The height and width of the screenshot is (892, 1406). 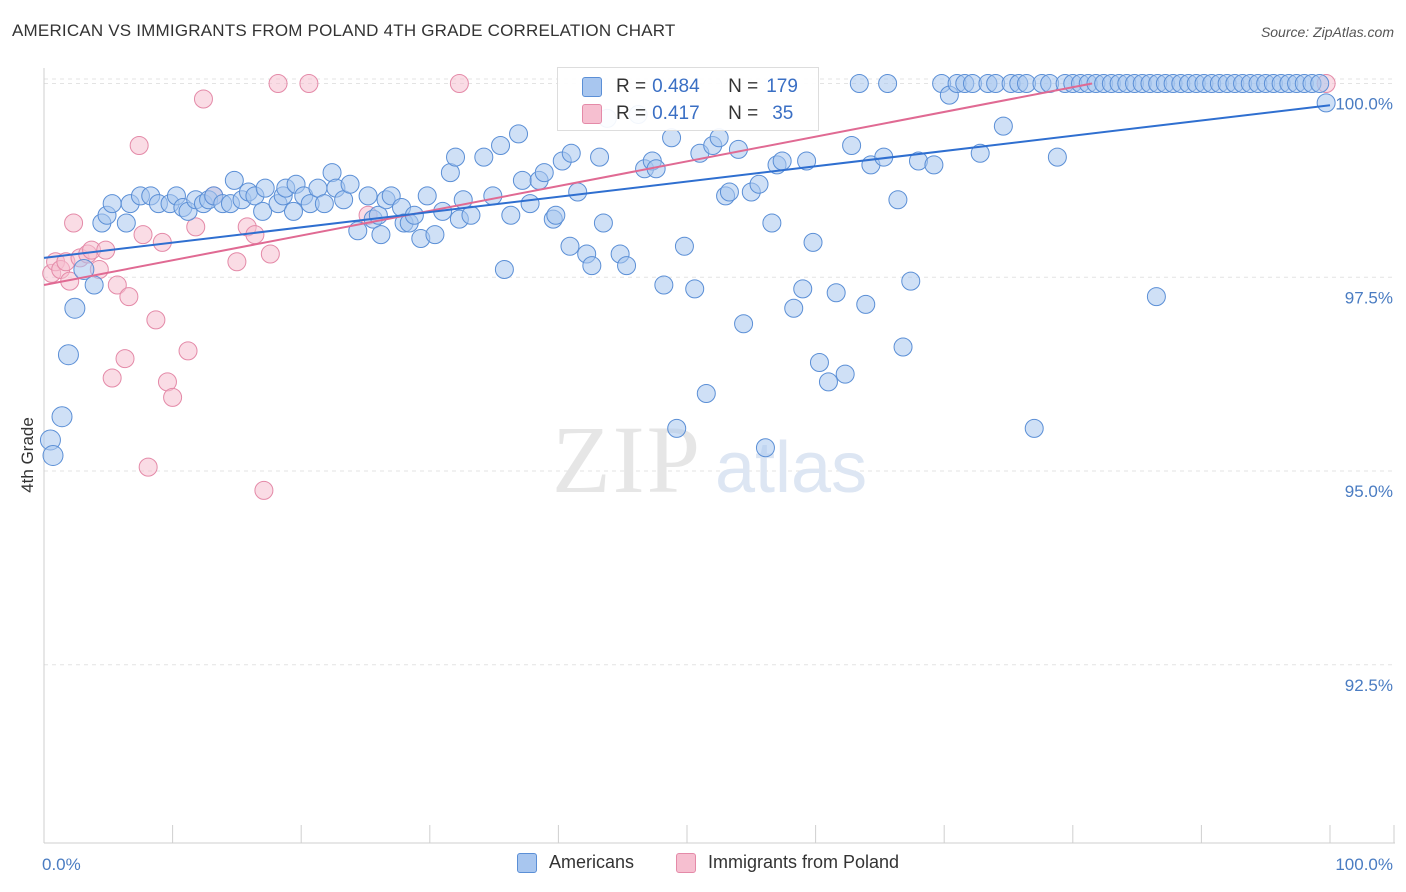 I want to click on legend-label-poland: Immigrants from Poland, so click(x=804, y=862).